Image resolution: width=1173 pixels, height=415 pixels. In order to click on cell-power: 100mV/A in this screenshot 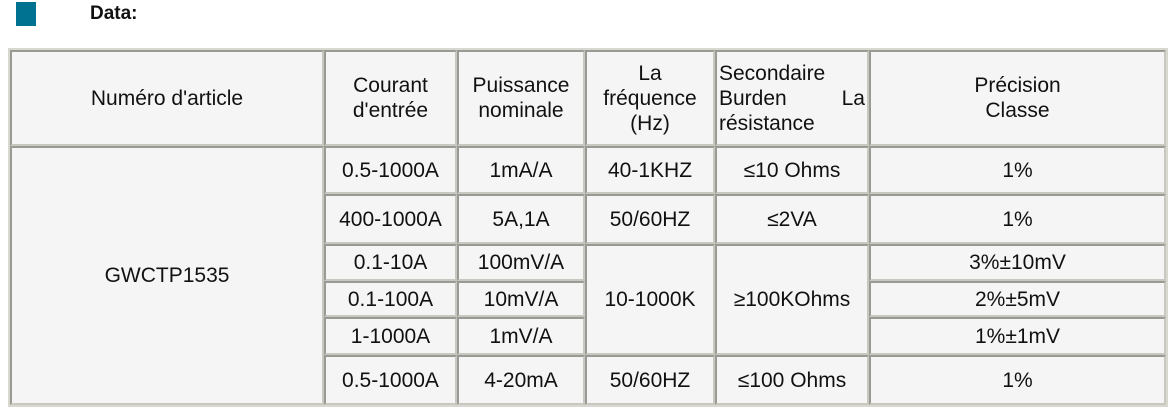, I will do `click(521, 262)`.